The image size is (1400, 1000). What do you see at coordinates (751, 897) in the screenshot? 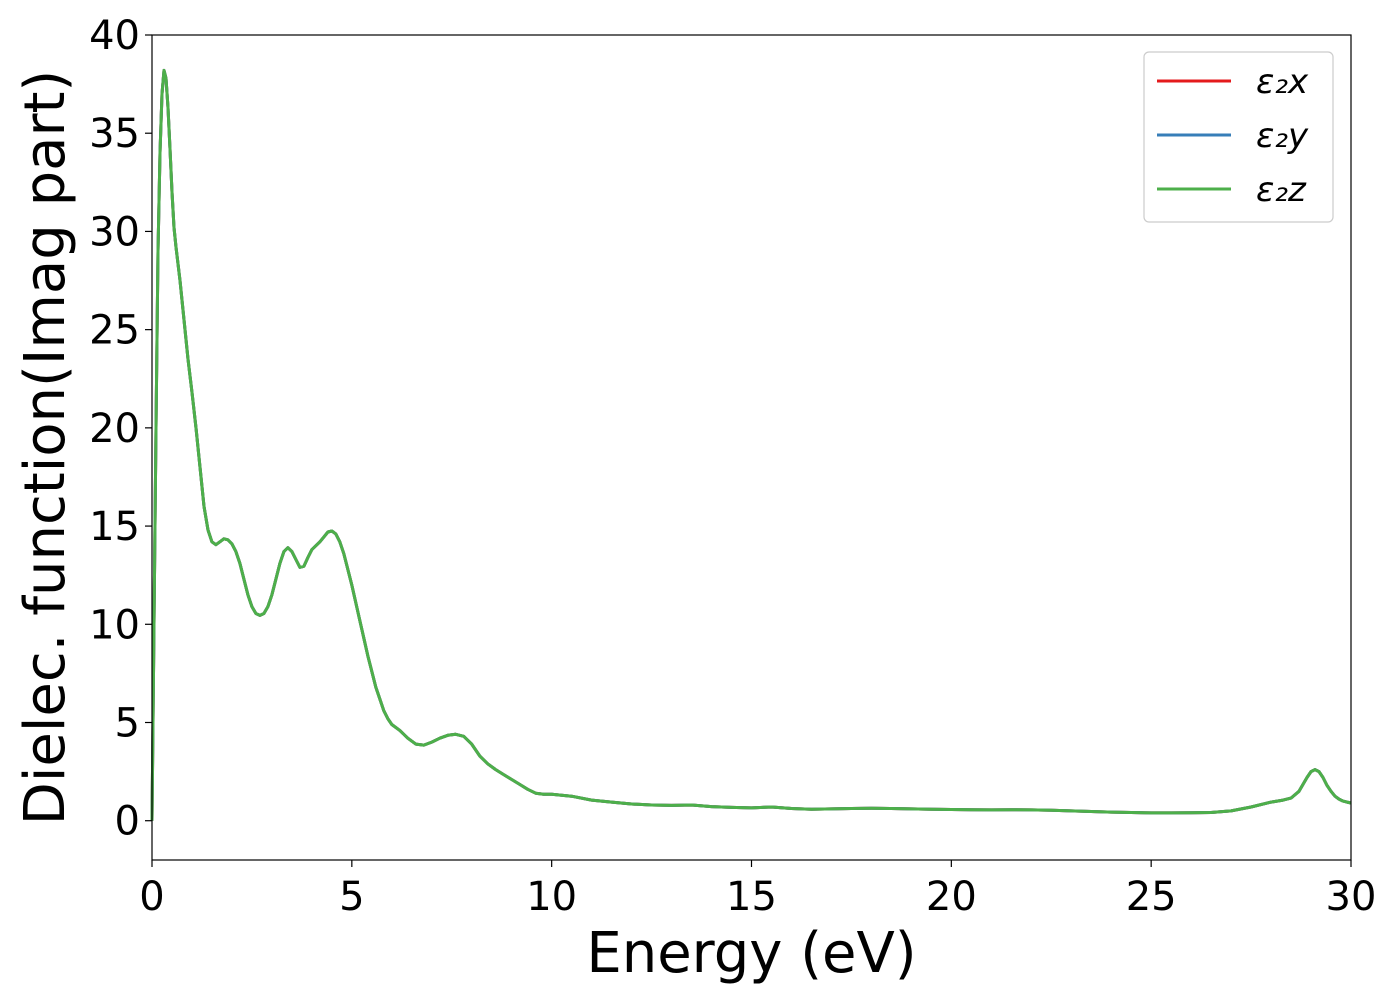
I see `x-tick-label: 15` at bounding box center [751, 897].